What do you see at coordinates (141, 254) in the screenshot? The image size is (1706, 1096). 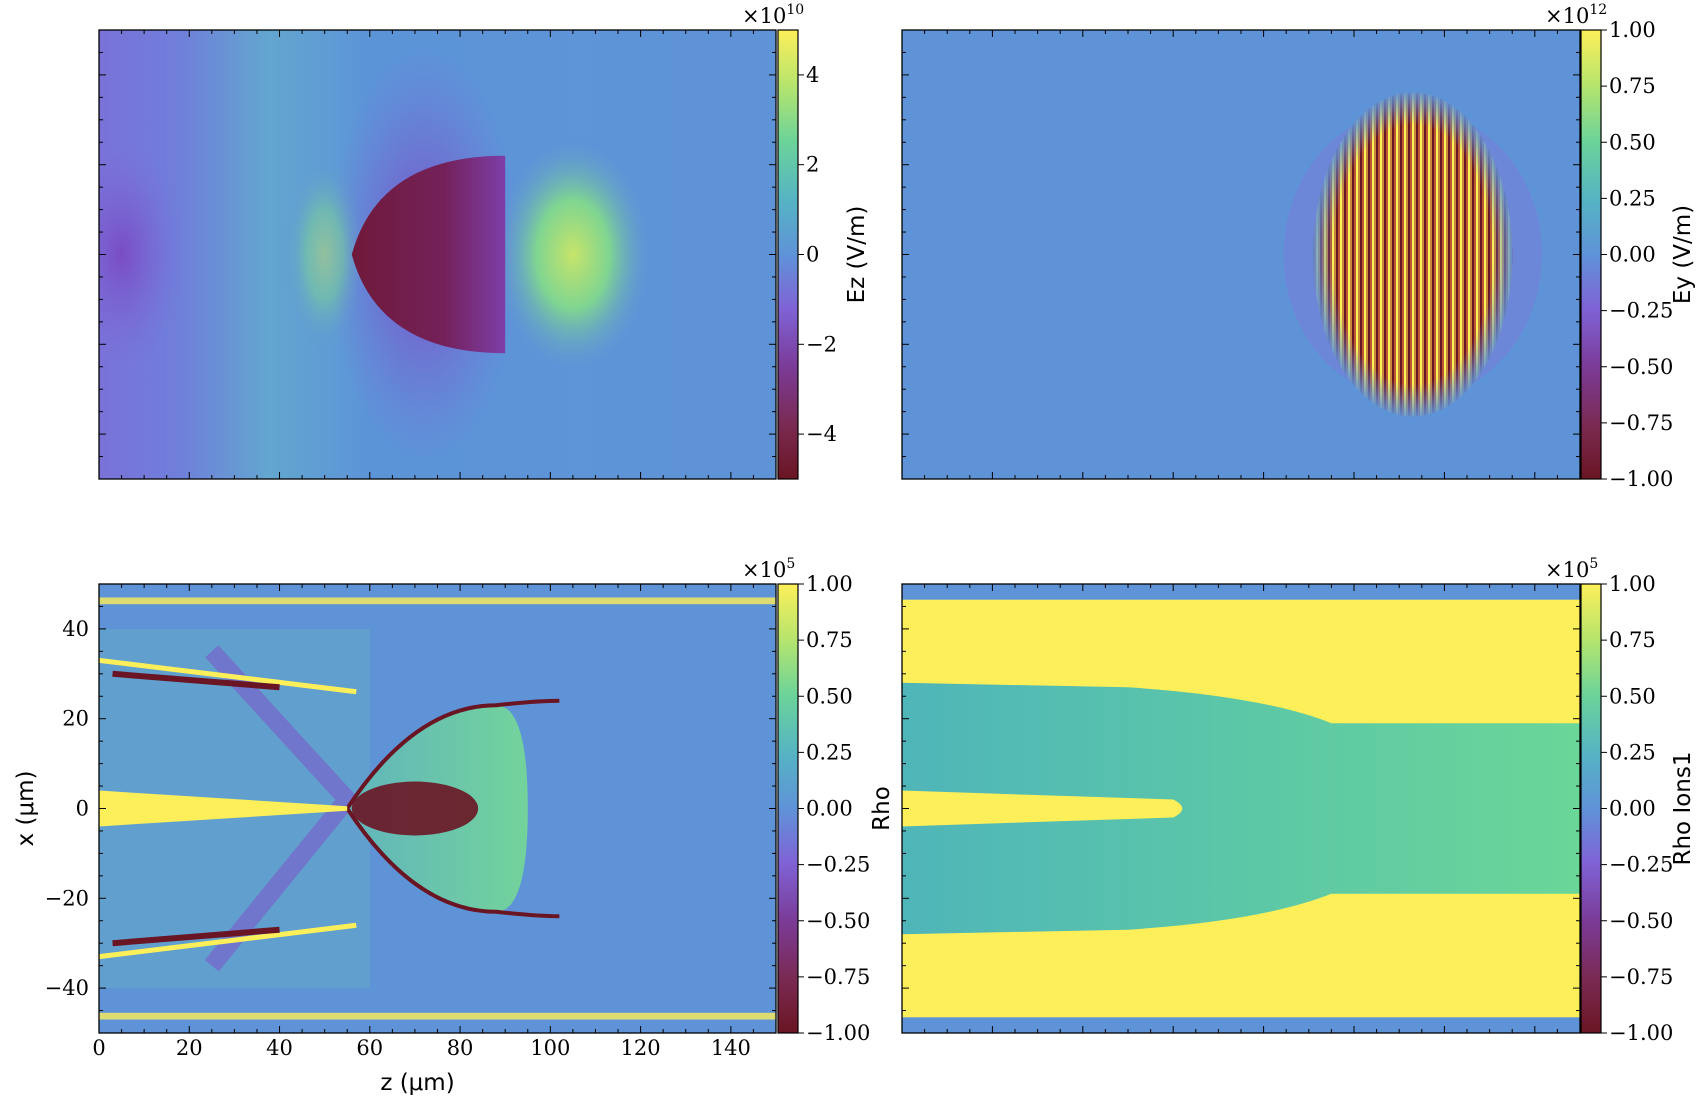 I see `ez-left-region` at bounding box center [141, 254].